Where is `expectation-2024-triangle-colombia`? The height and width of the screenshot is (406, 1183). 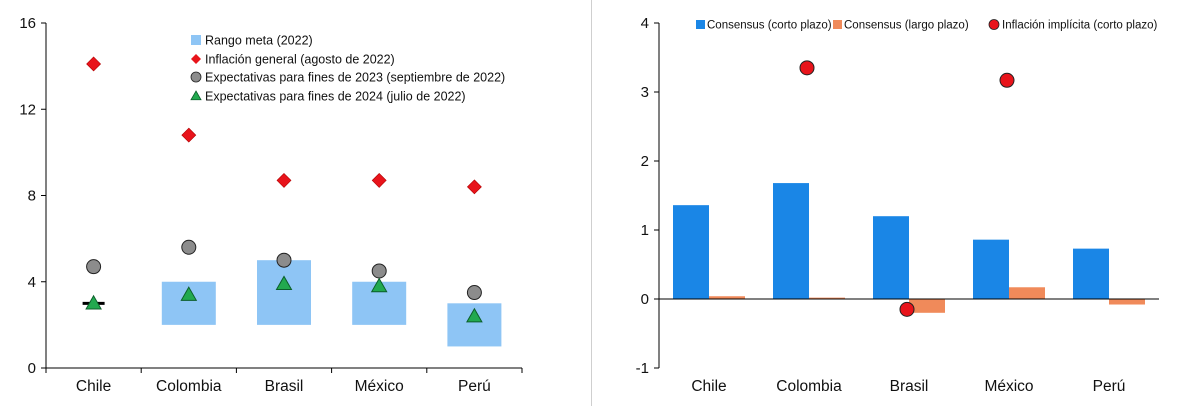 expectation-2024-triangle-colombia is located at coordinates (189, 293).